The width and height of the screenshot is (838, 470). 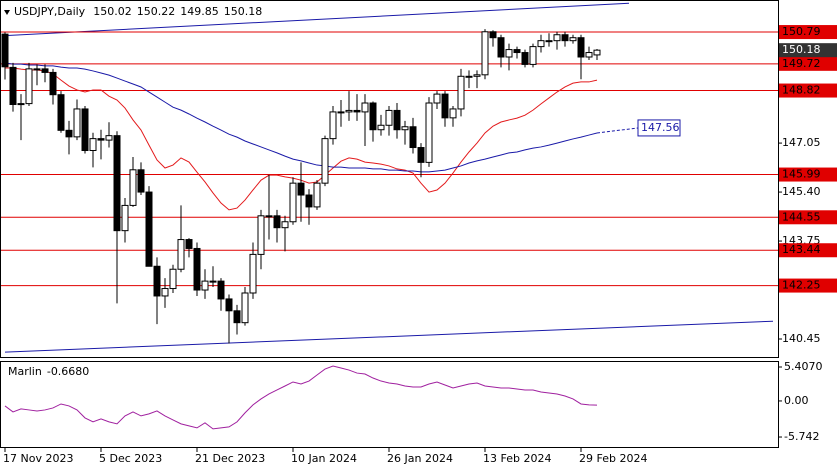 What do you see at coordinates (517, 458) in the screenshot?
I see `x-tick-label: 13 Feb 2024` at bounding box center [517, 458].